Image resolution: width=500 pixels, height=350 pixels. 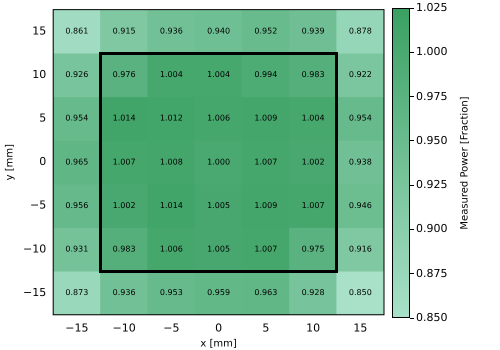 I want to click on data-label: 0.916, so click(x=360, y=249).